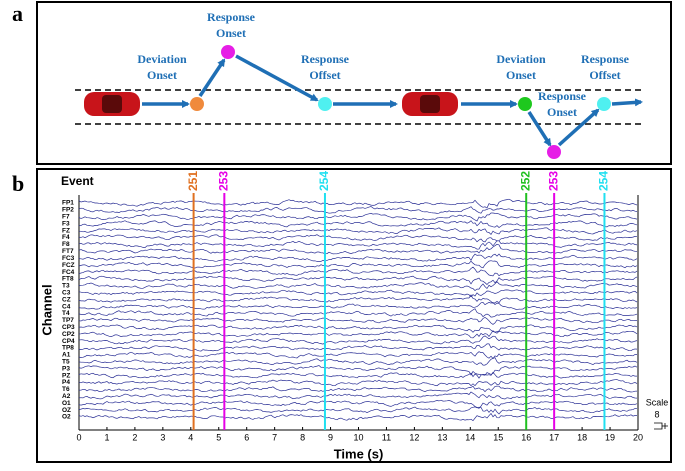  What do you see at coordinates (78, 437) in the screenshot?
I see `x-tick-label: 0` at bounding box center [78, 437].